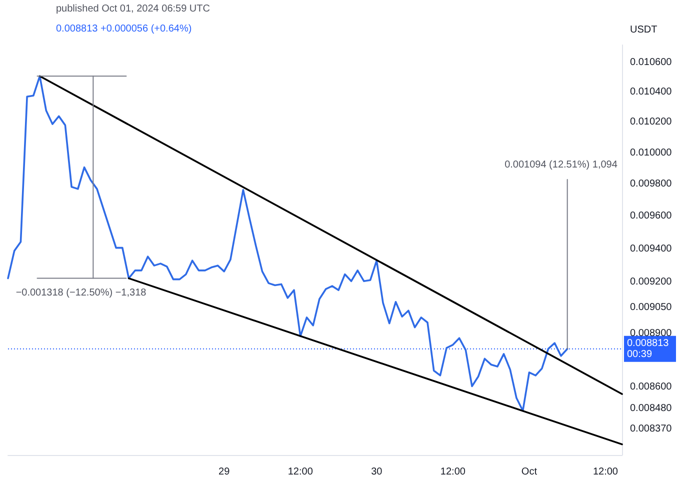 The image size is (680, 490). I want to click on annotation: 0.001094 (12.51%) 1,094, so click(561, 165).